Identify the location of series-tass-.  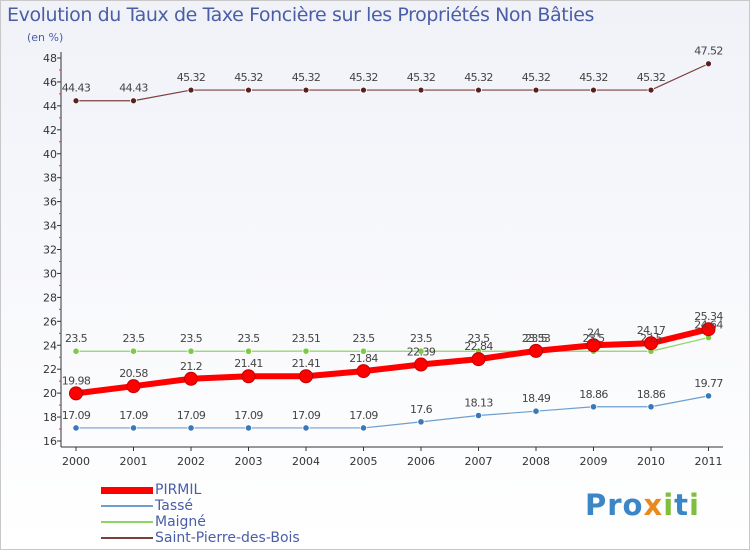
(392, 412).